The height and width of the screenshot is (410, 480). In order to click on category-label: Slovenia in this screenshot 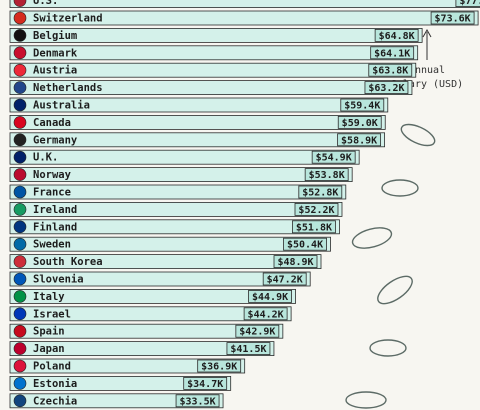, I will do `click(58, 280)`.